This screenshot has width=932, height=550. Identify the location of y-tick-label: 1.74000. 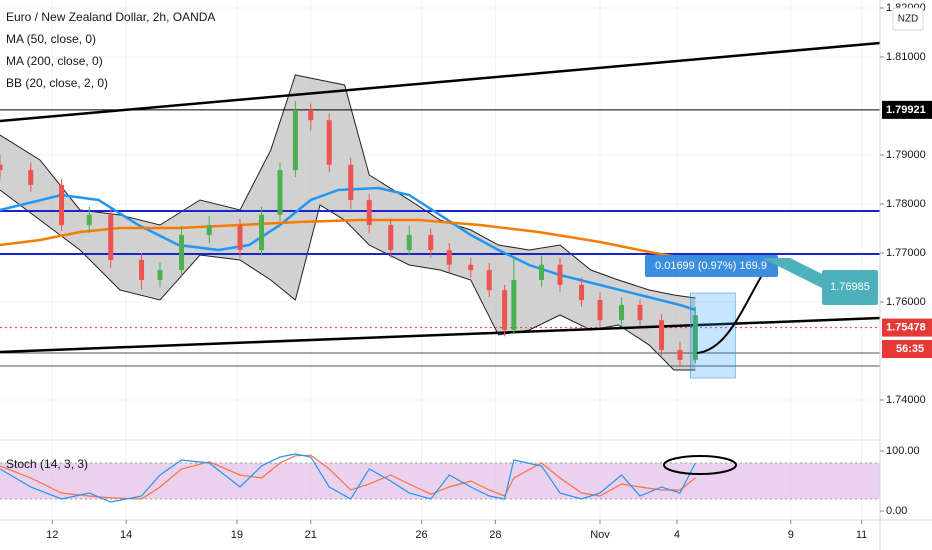
(906, 400).